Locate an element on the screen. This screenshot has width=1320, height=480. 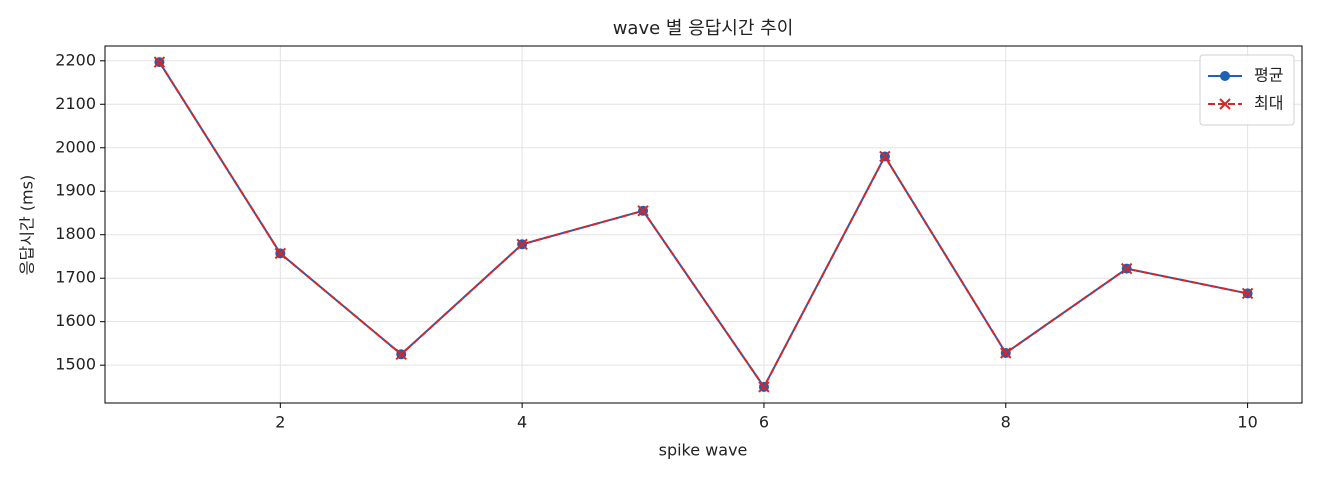
y-tick-label: 2000 is located at coordinates (75, 146).